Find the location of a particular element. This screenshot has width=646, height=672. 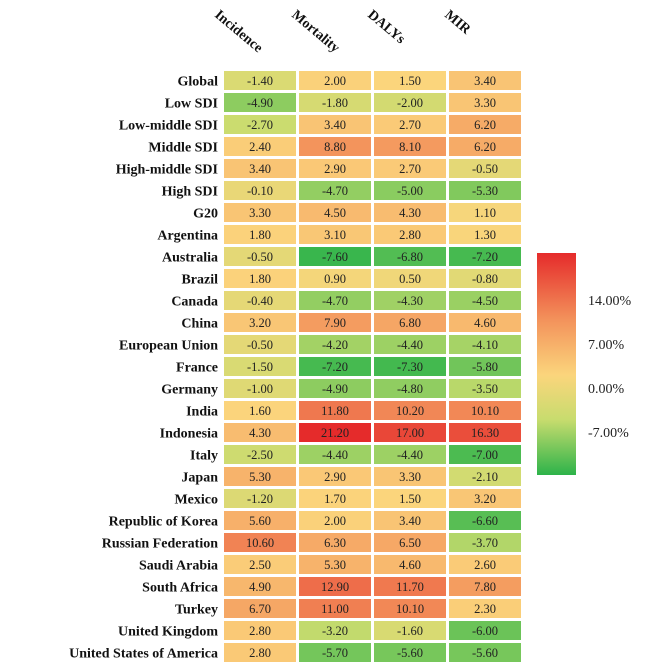

cell-value-label: 1.10 is located at coordinates (485, 213).